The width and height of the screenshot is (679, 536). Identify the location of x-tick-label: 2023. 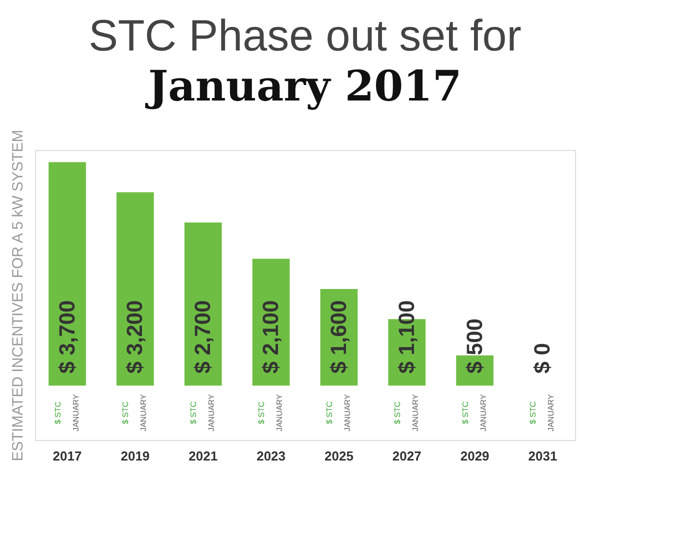
(271, 456).